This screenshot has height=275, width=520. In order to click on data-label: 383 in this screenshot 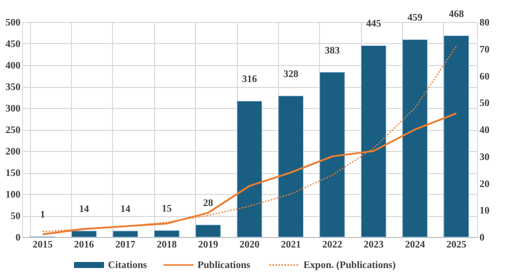, I will do `click(332, 50)`.